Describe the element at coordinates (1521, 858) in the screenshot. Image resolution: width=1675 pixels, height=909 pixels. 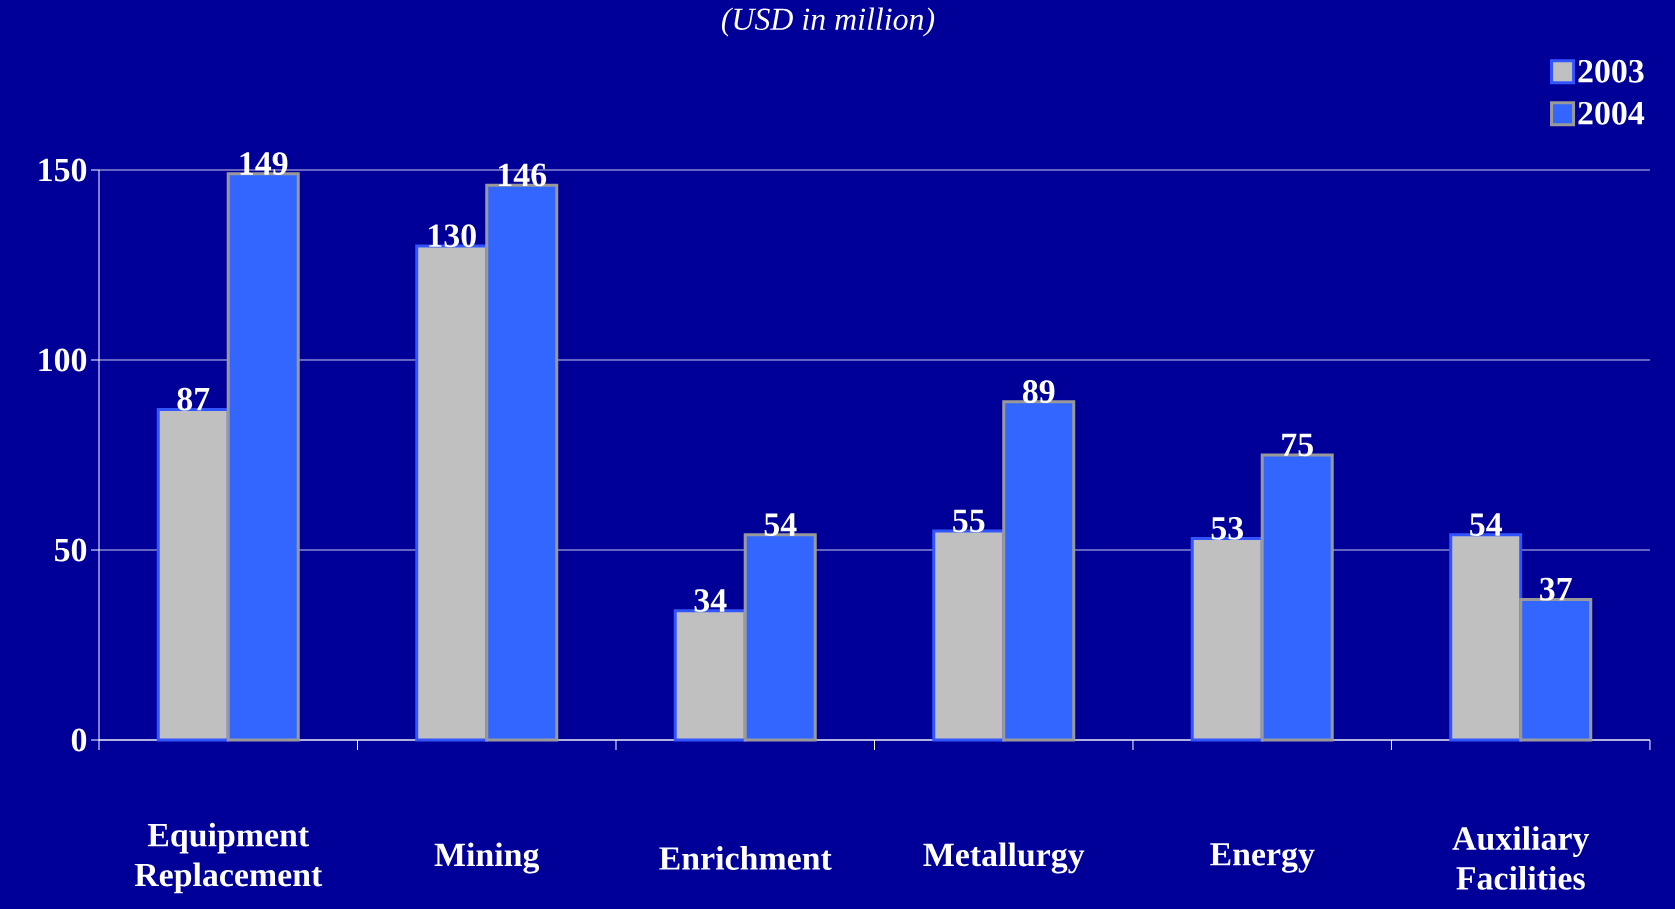
I see `x-tick-label: Auxiliary Facilities` at that location.